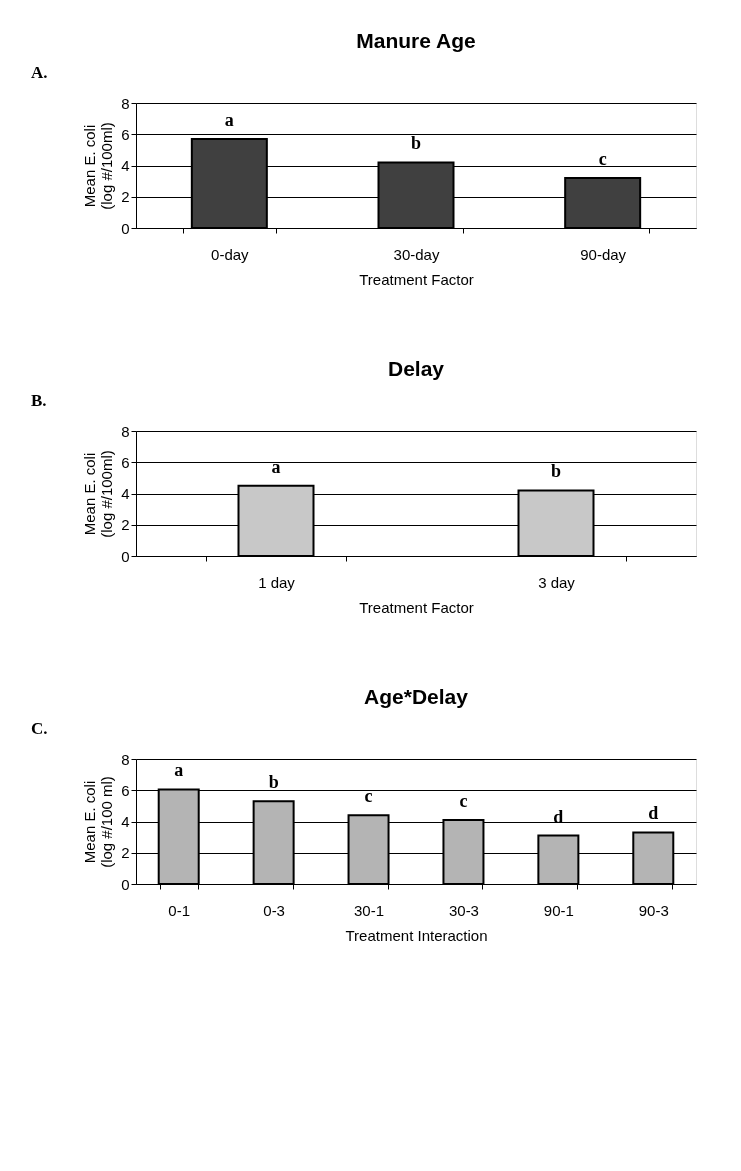  Describe the element at coordinates (416, 935) in the screenshot. I see `x-axis-title: Treatment Interaction` at that location.